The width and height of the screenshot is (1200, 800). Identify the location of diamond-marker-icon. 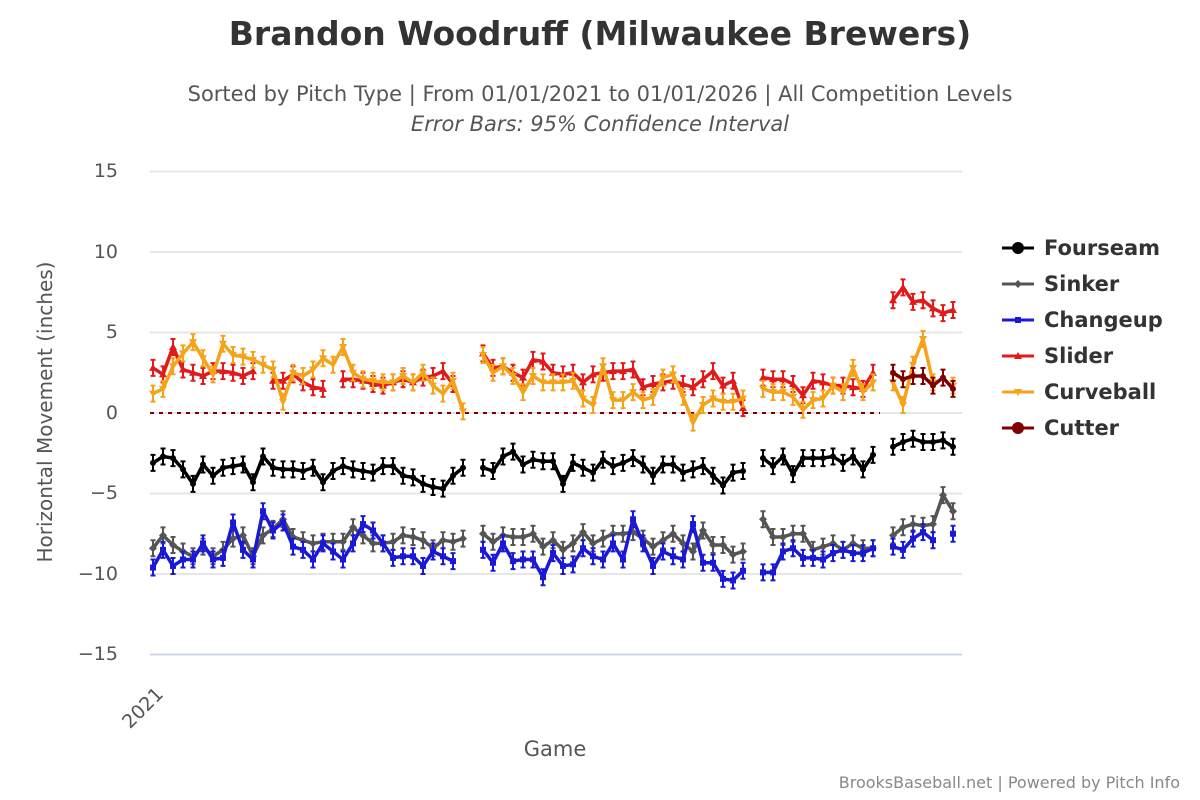
(1018, 284).